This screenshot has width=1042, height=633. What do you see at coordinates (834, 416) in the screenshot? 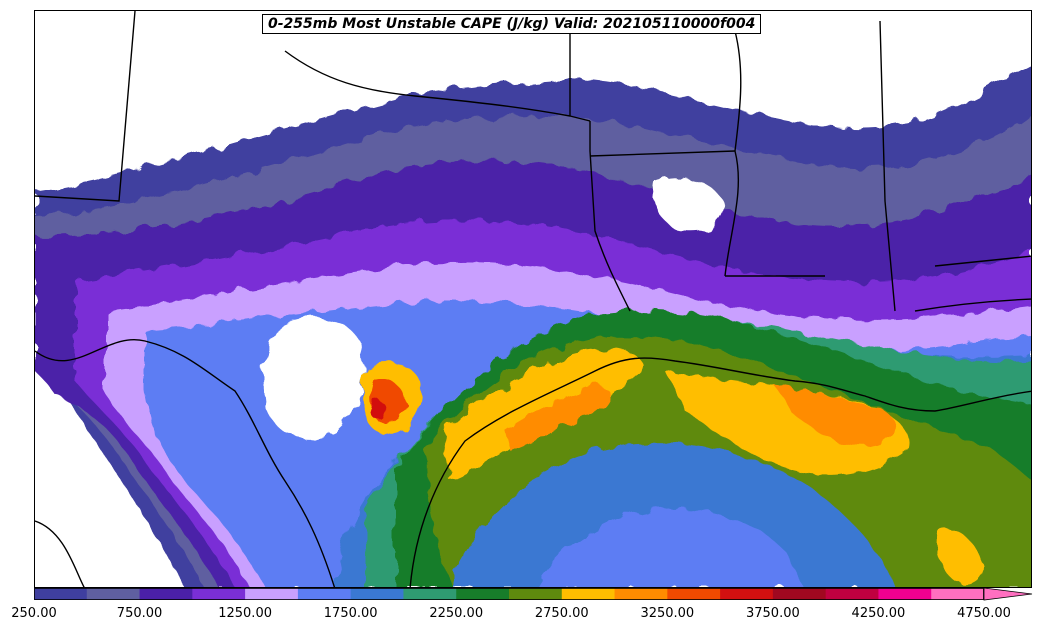
I see `cape-band-3250-east` at bounding box center [834, 416].